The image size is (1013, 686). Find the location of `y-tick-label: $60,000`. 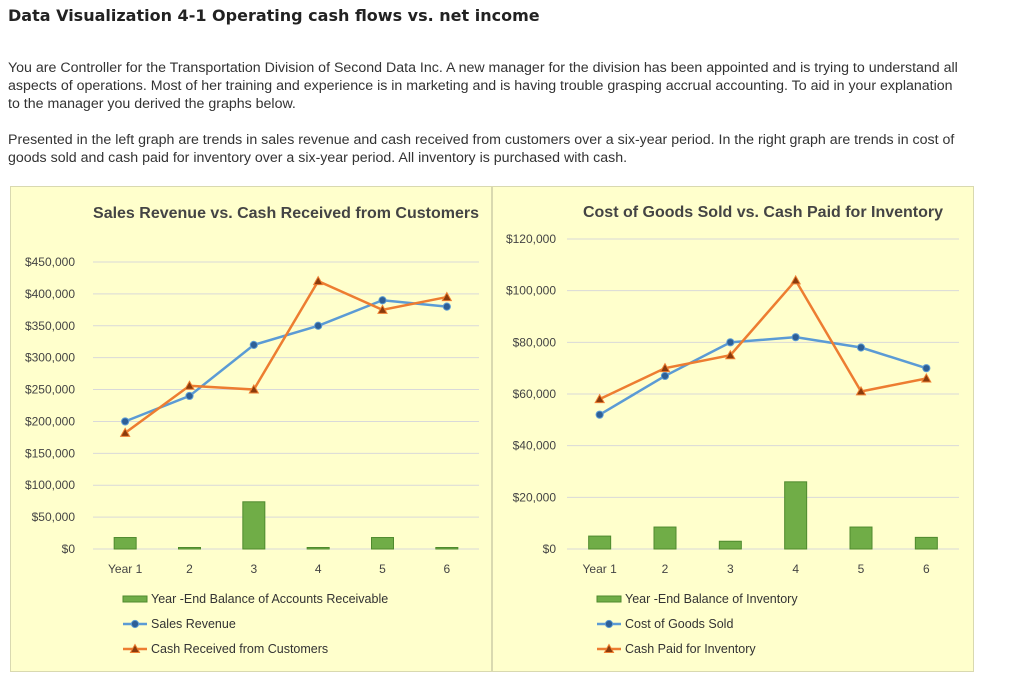

y-tick-label: $60,000 is located at coordinates (535, 394).